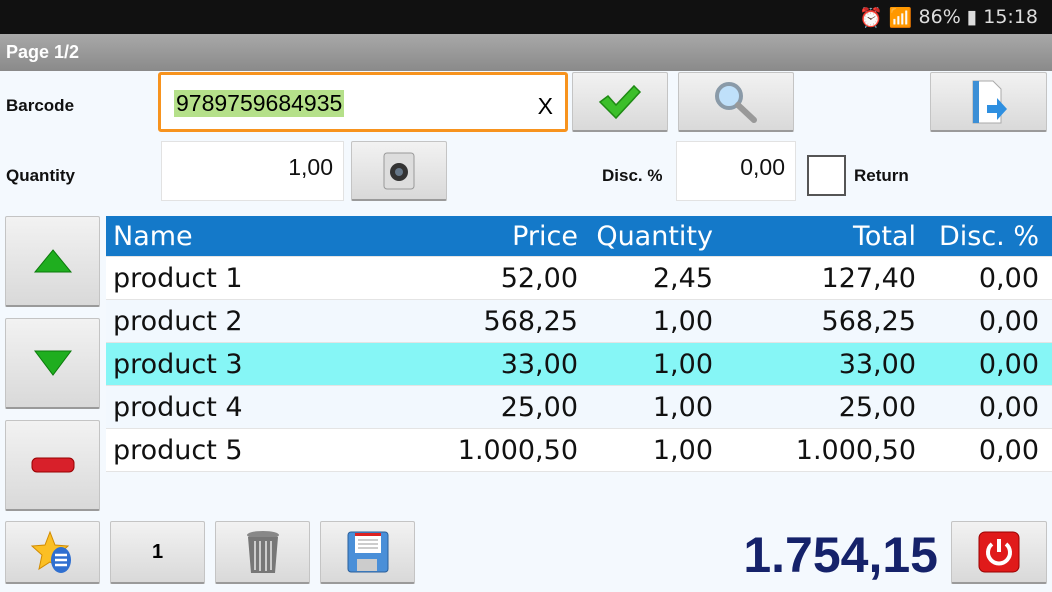 This screenshot has width=1052, height=592. I want to click on favorites-button, so click(52, 552).